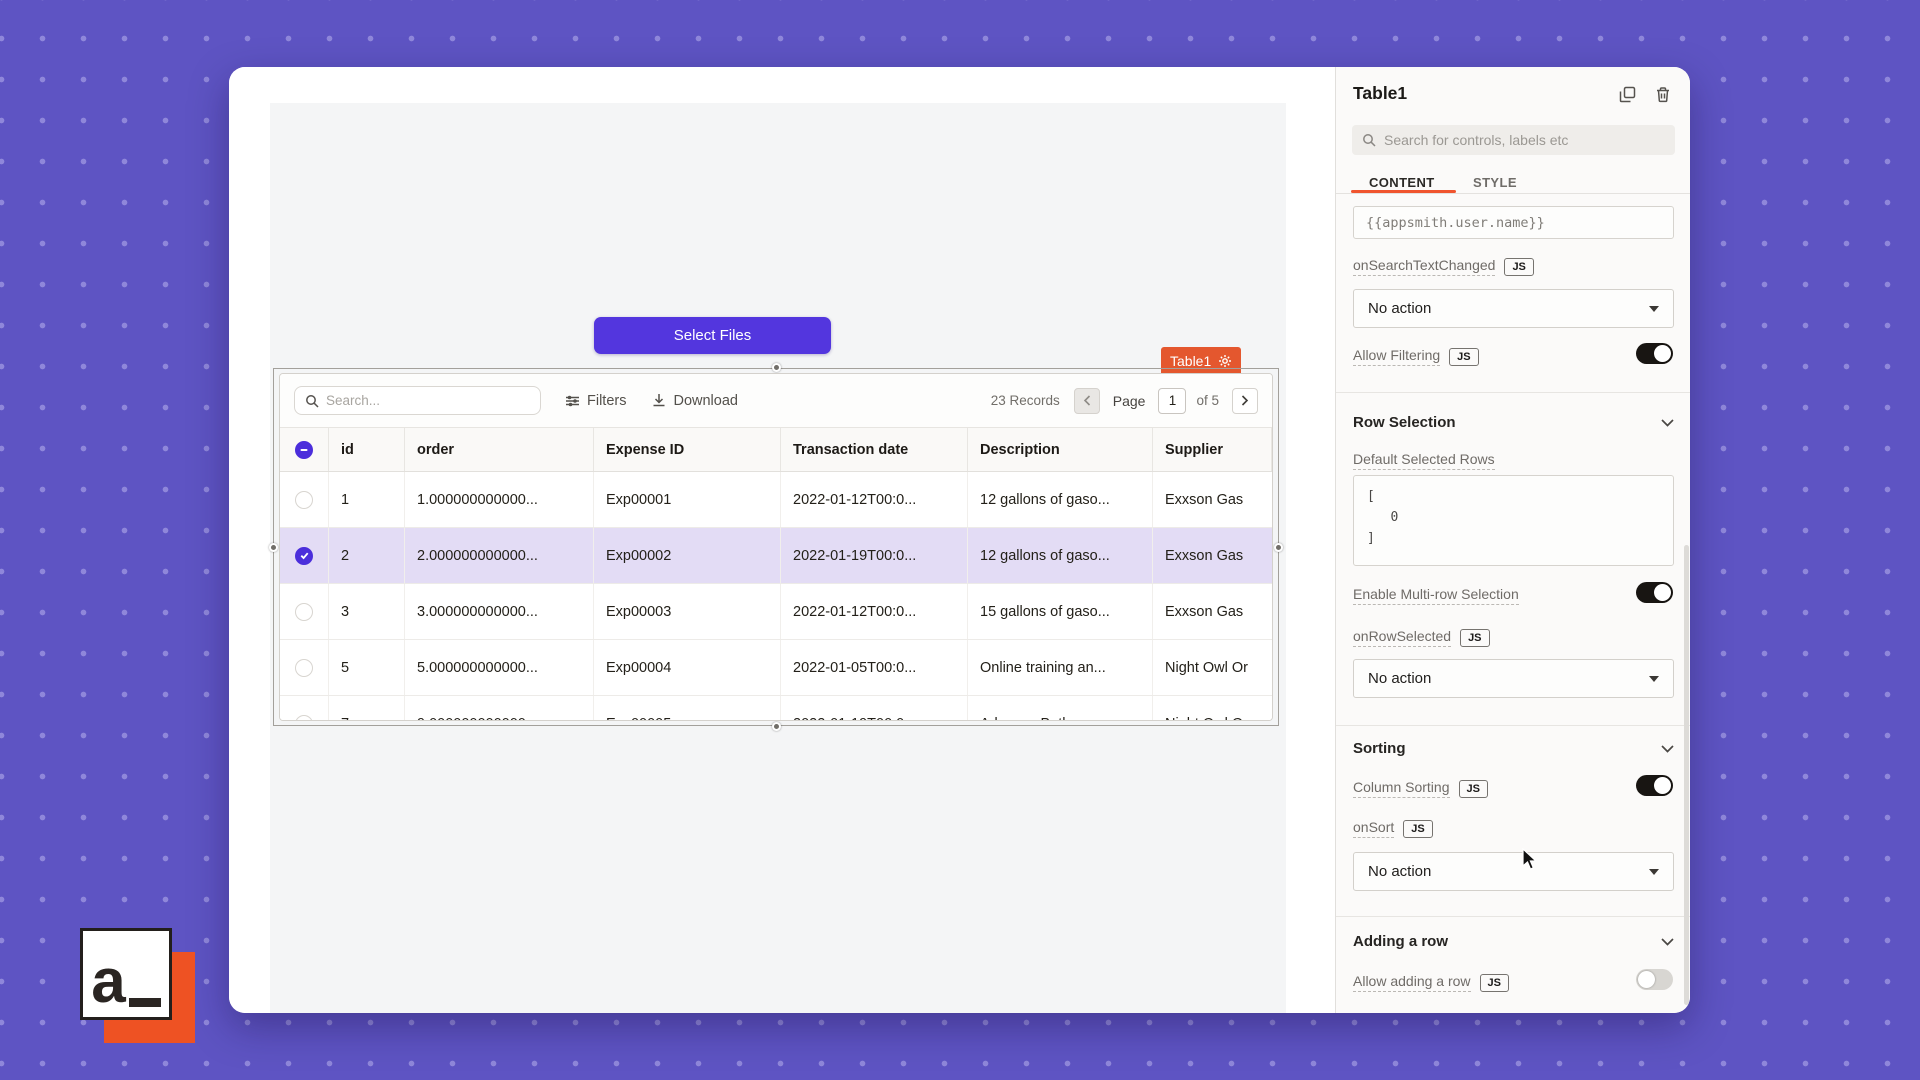 This screenshot has height=1080, width=1920. I want to click on copy-widget-icon, so click(1627, 94).